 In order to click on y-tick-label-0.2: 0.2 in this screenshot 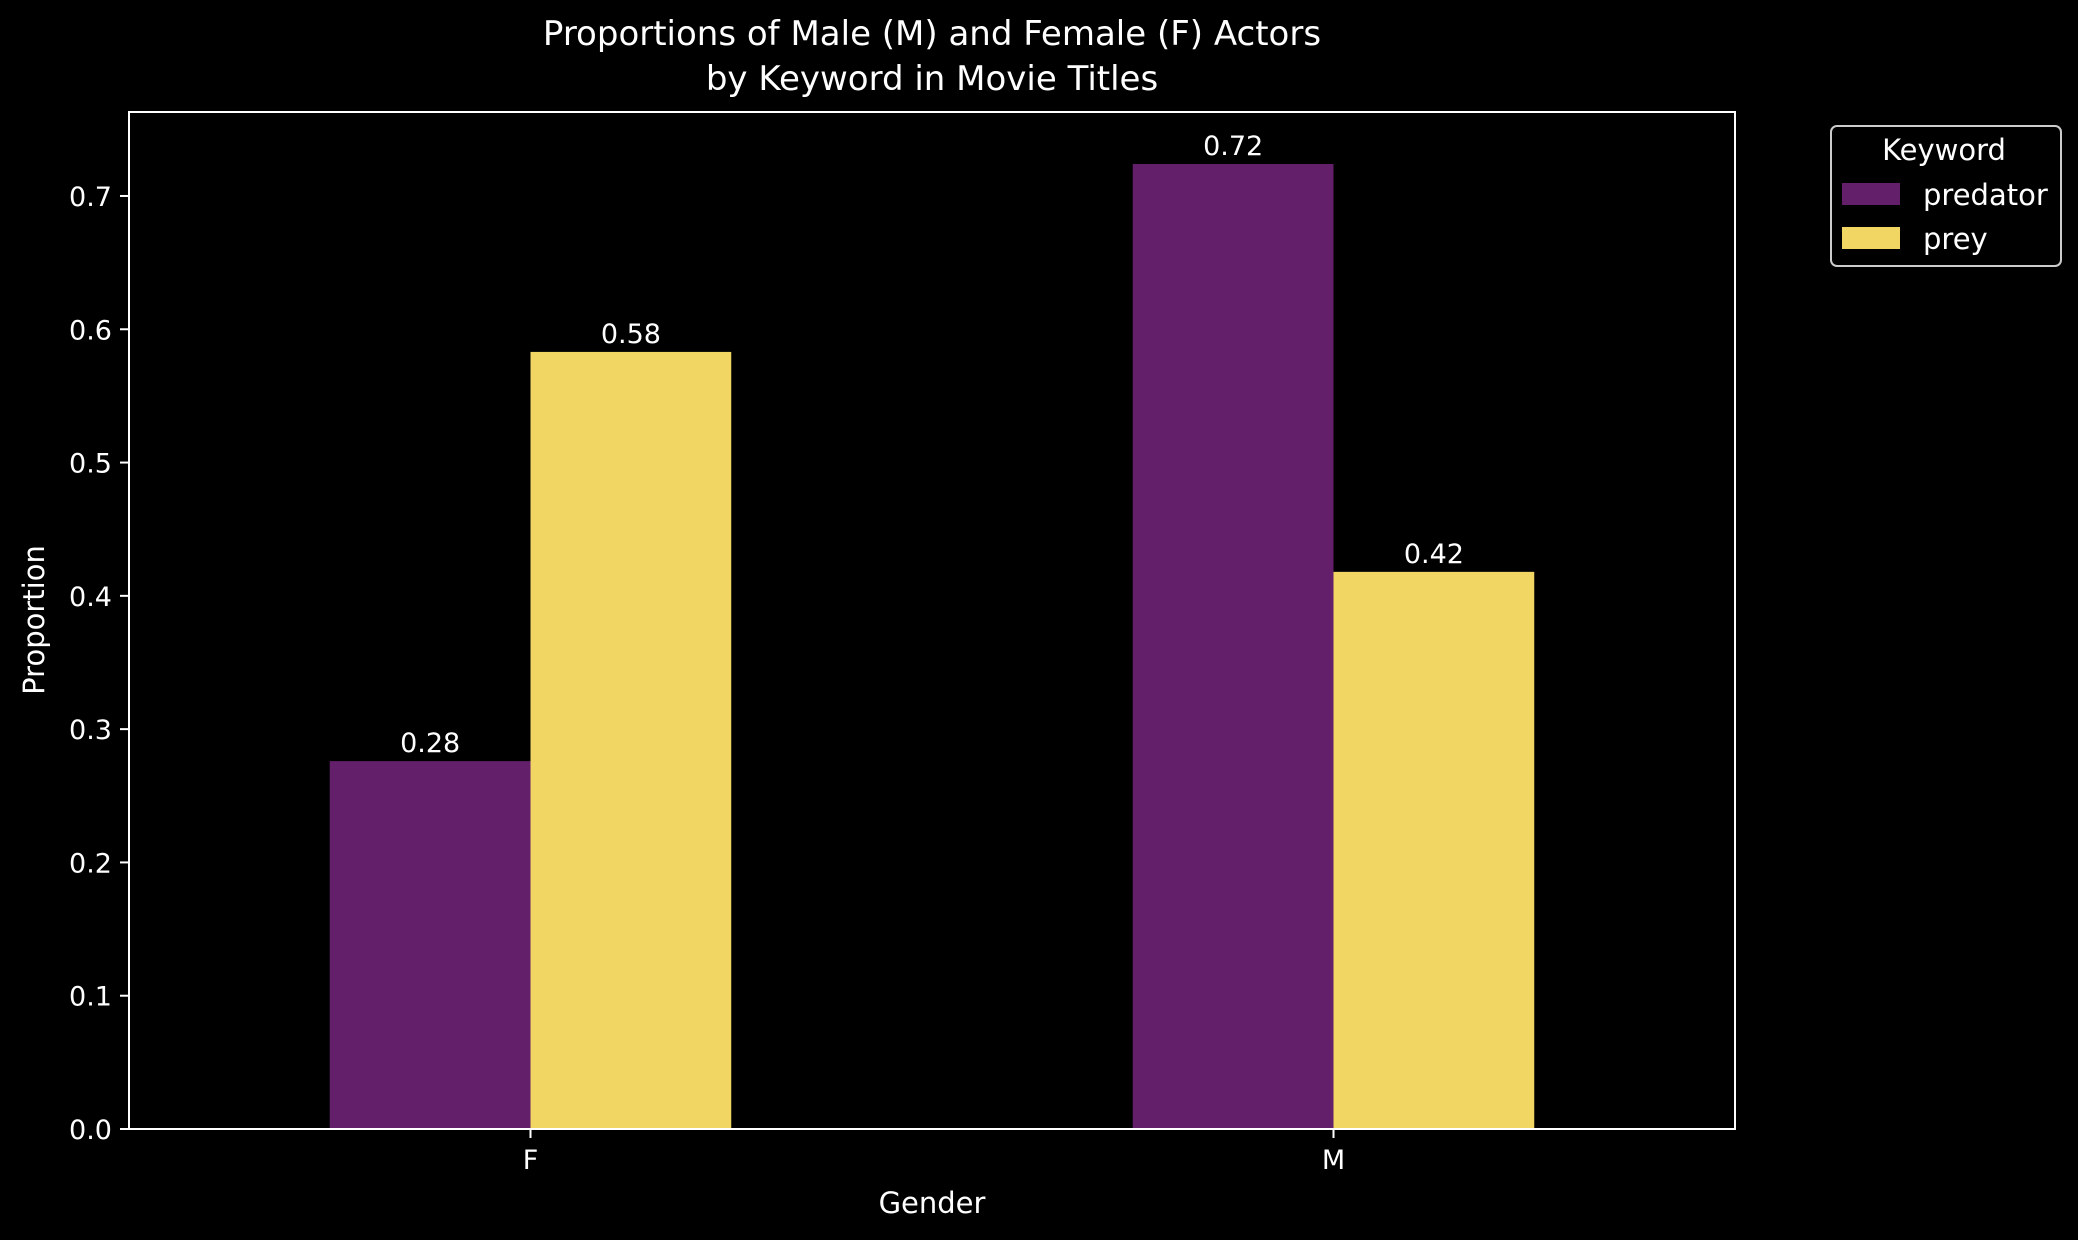, I will do `click(90, 863)`.